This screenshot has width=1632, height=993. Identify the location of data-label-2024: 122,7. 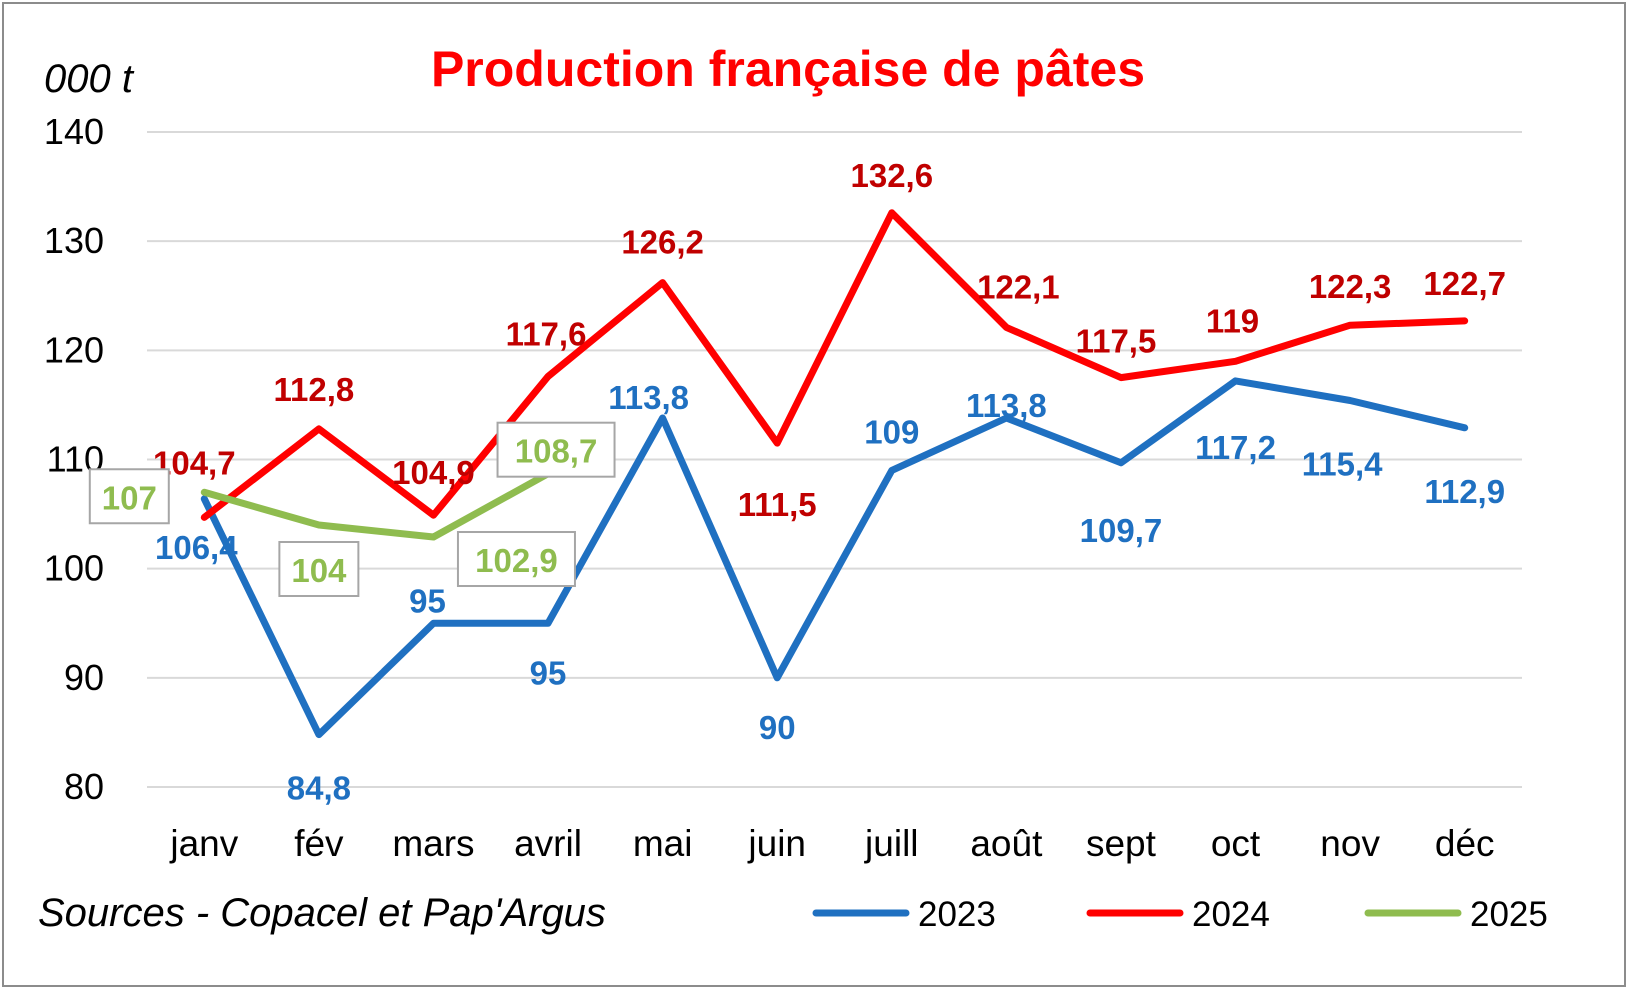
(1464, 283).